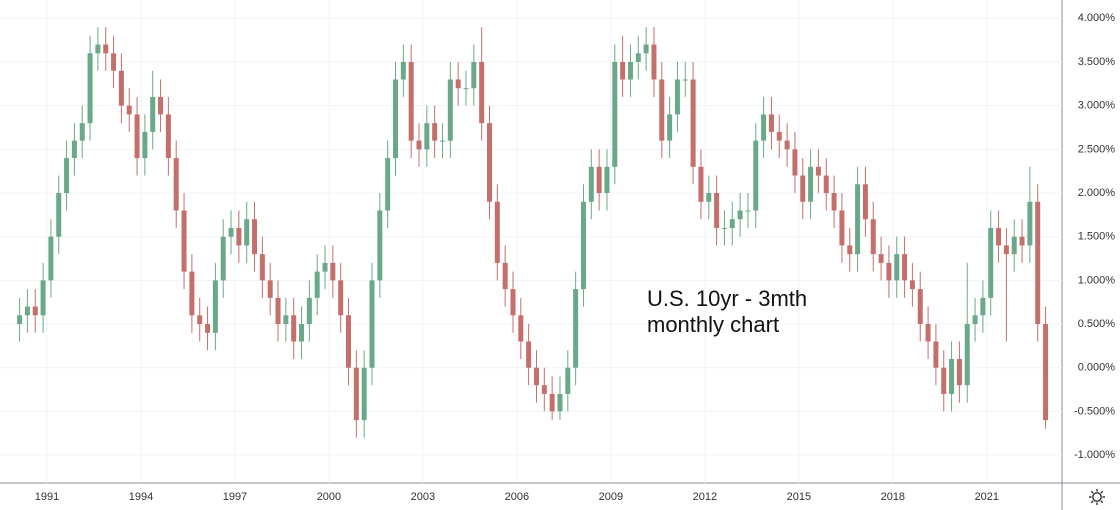 Image resolution: width=1120 pixels, height=510 pixels. I want to click on y-tick-label: -0.500%, so click(1094, 411).